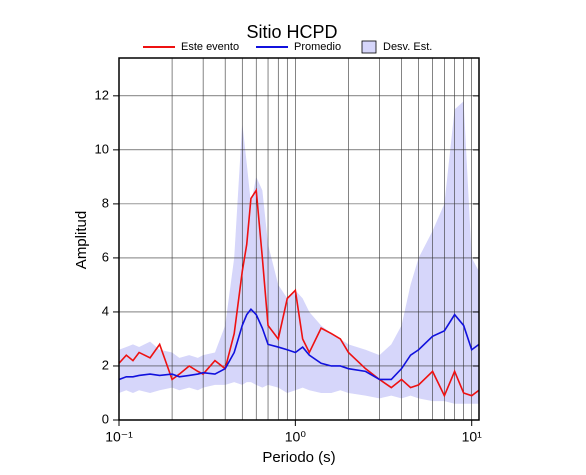  Describe the element at coordinates (105, 364) in the screenshot. I see `y-tick-label: 2` at that location.